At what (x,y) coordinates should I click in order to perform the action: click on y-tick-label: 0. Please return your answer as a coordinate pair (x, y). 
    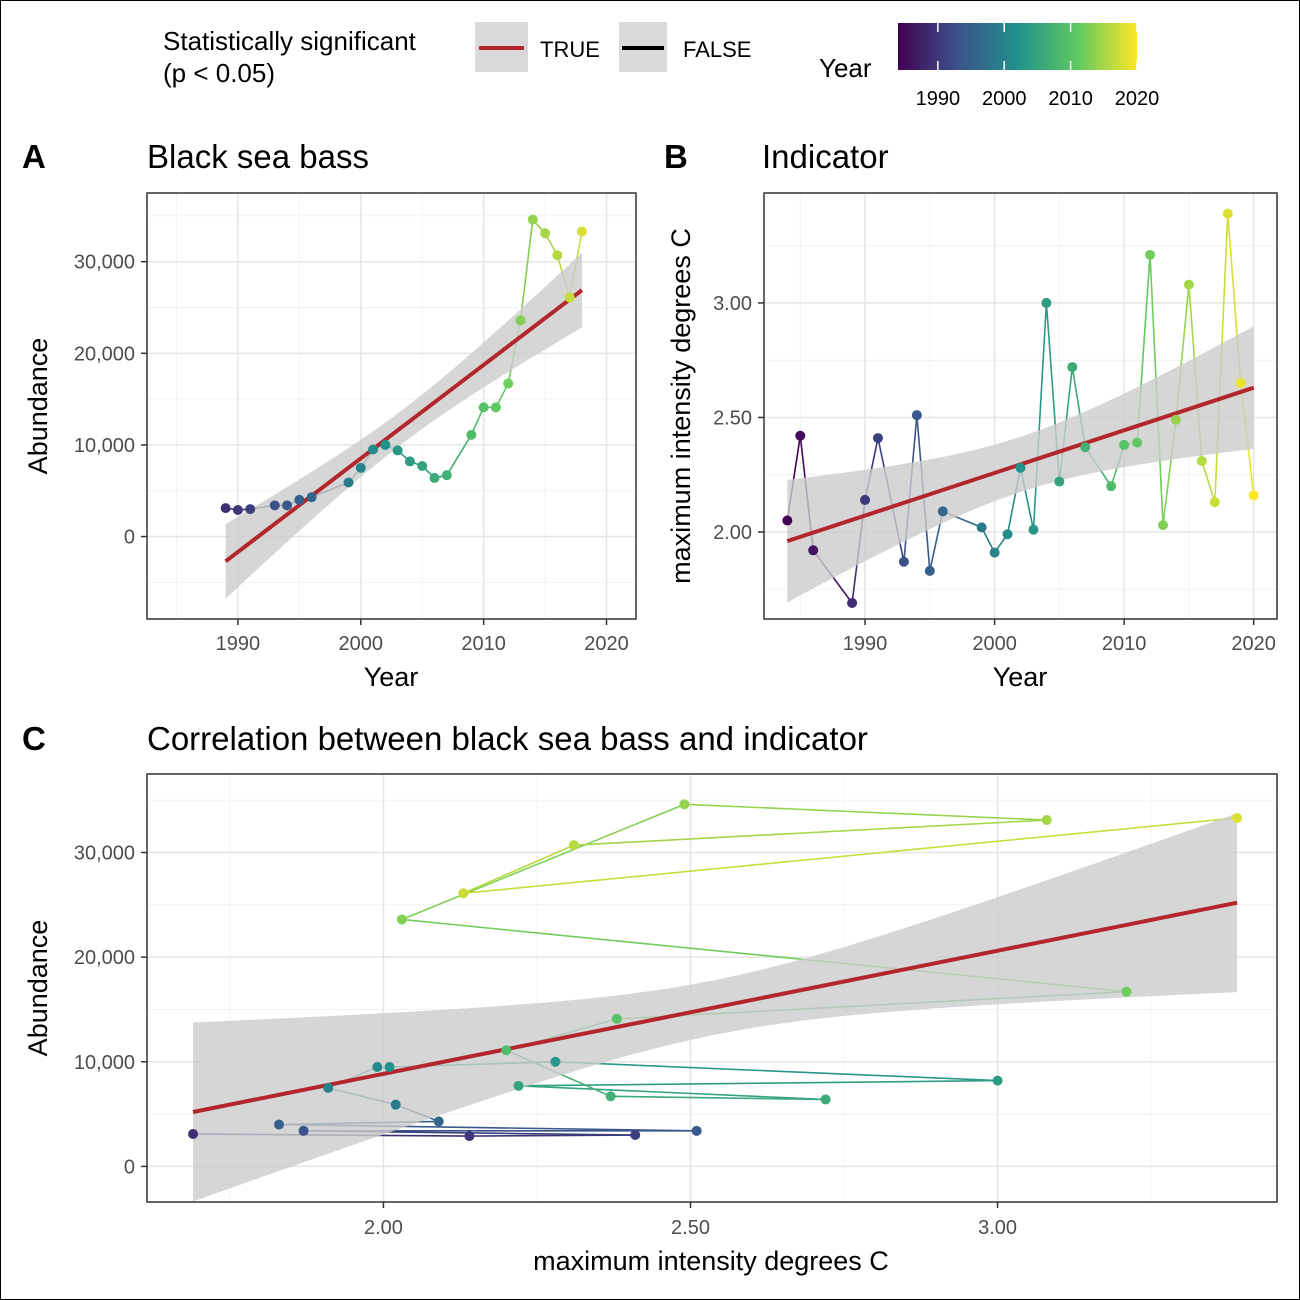
    Looking at the image, I should click on (129, 1167).